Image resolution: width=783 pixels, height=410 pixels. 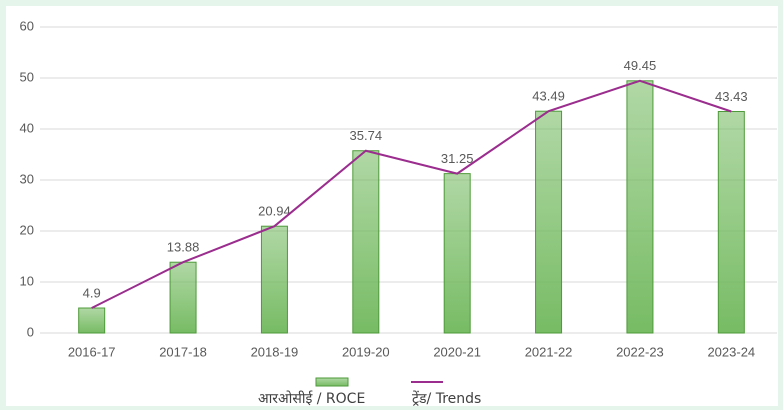 I want to click on legend-label: ट्रेंड/ Trends, so click(x=446, y=398).